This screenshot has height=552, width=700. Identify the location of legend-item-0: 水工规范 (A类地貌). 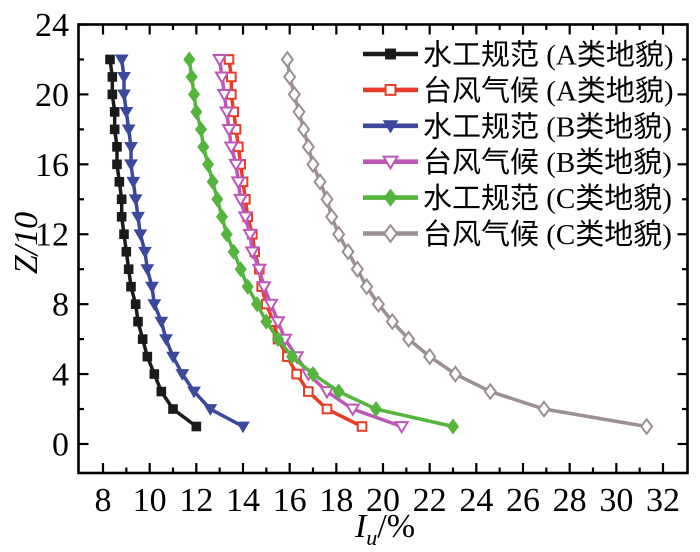
(518, 55).